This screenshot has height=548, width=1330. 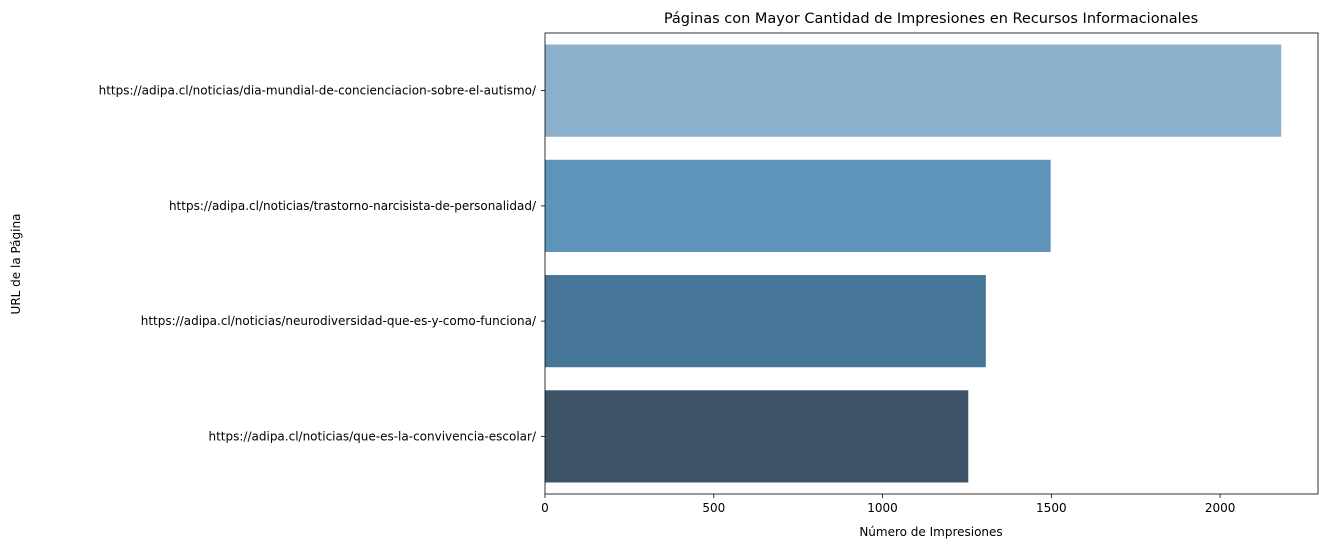 What do you see at coordinates (930, 532) in the screenshot?
I see `x-axis-label: Número de Impresiones` at bounding box center [930, 532].